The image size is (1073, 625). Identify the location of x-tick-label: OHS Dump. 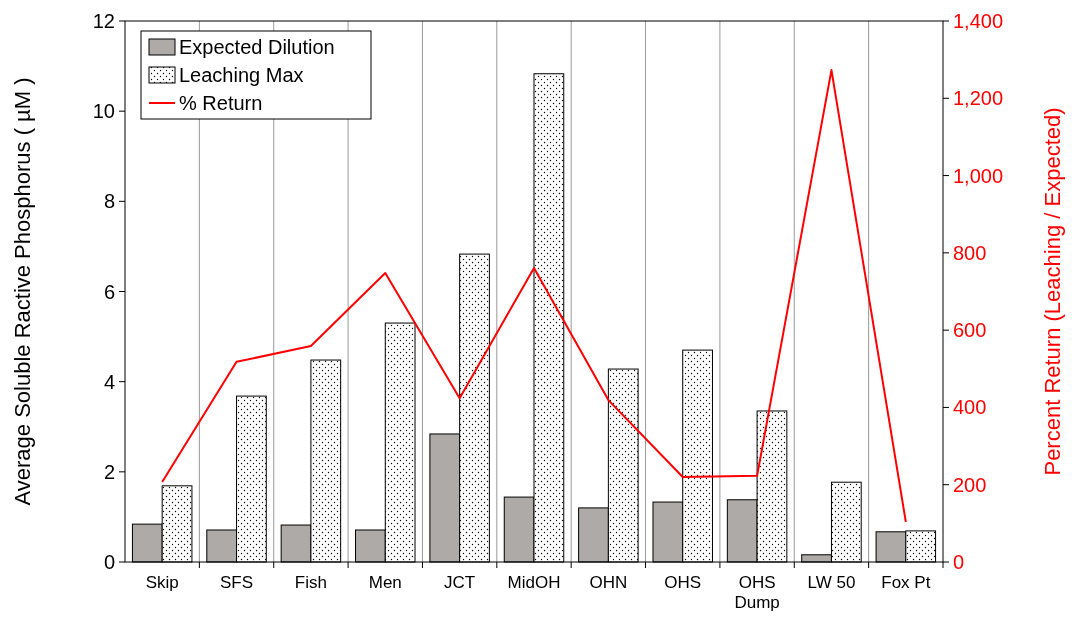
(757, 592).